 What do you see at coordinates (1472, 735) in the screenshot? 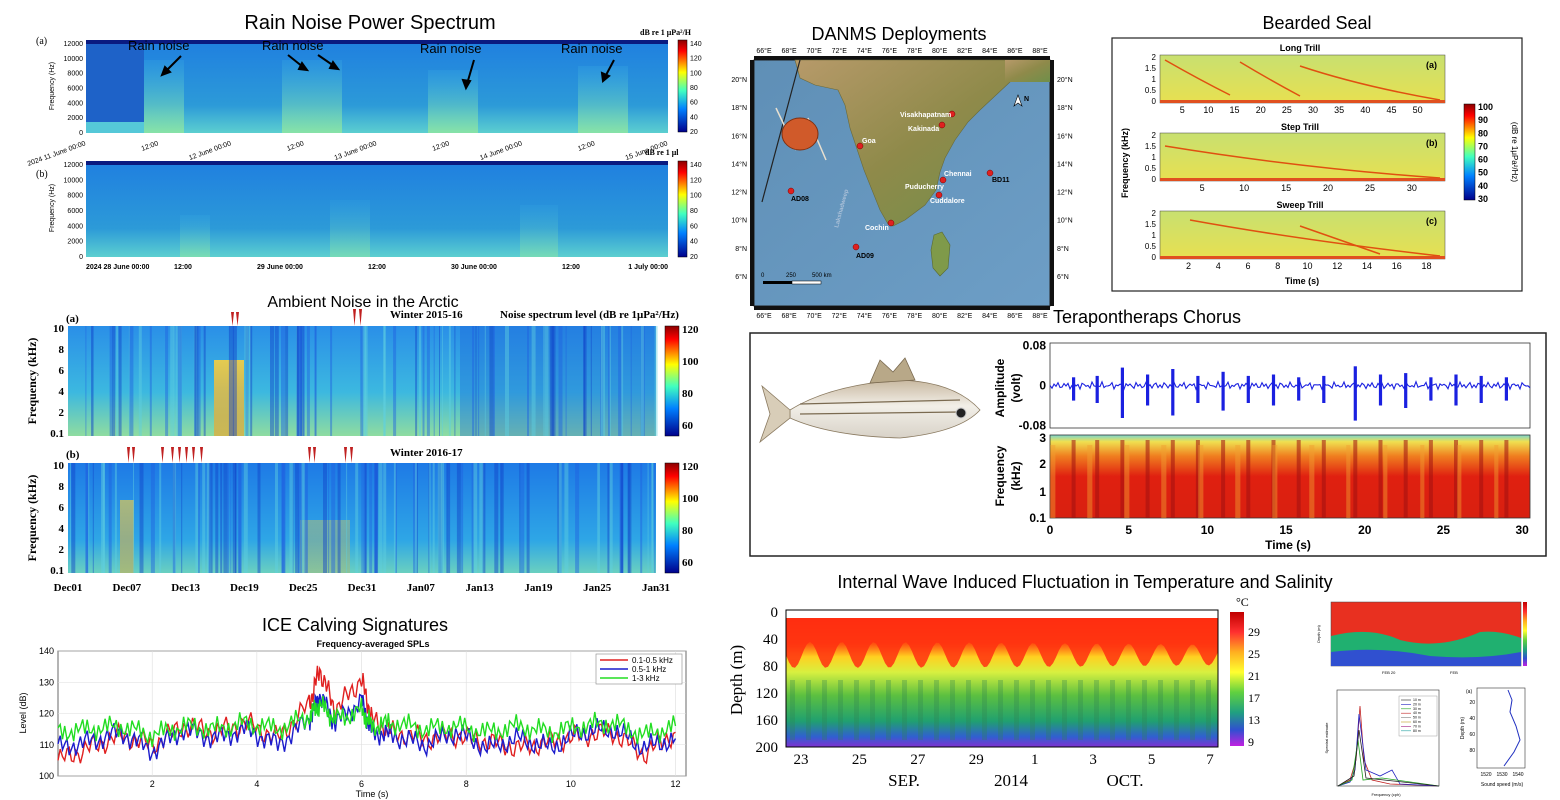
I see `mini-depth-tick: 60` at bounding box center [1472, 735].